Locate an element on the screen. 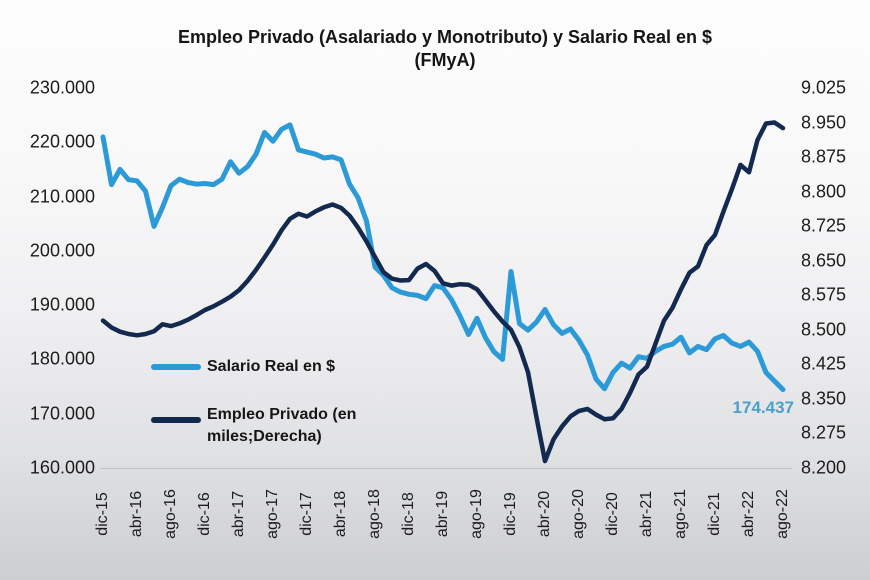 The height and width of the screenshot is (580, 870). empleo-legend-label: Empleo Privado (en miles;Derecha) is located at coordinates (281, 426).